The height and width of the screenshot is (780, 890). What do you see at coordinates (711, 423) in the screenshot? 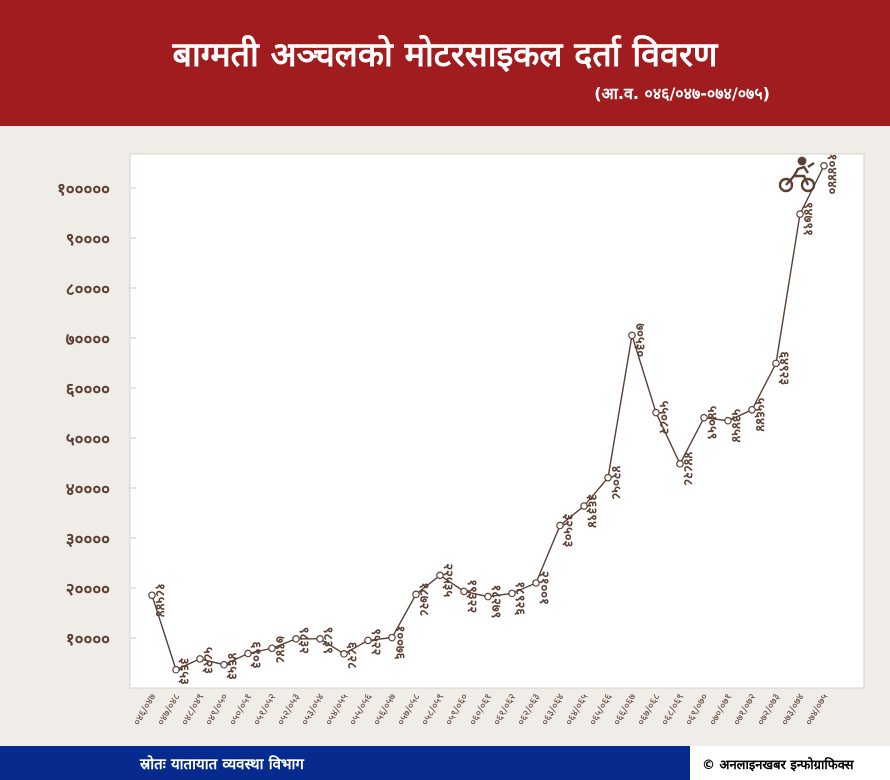
I see `data-label: ५४०५९` at bounding box center [711, 423].